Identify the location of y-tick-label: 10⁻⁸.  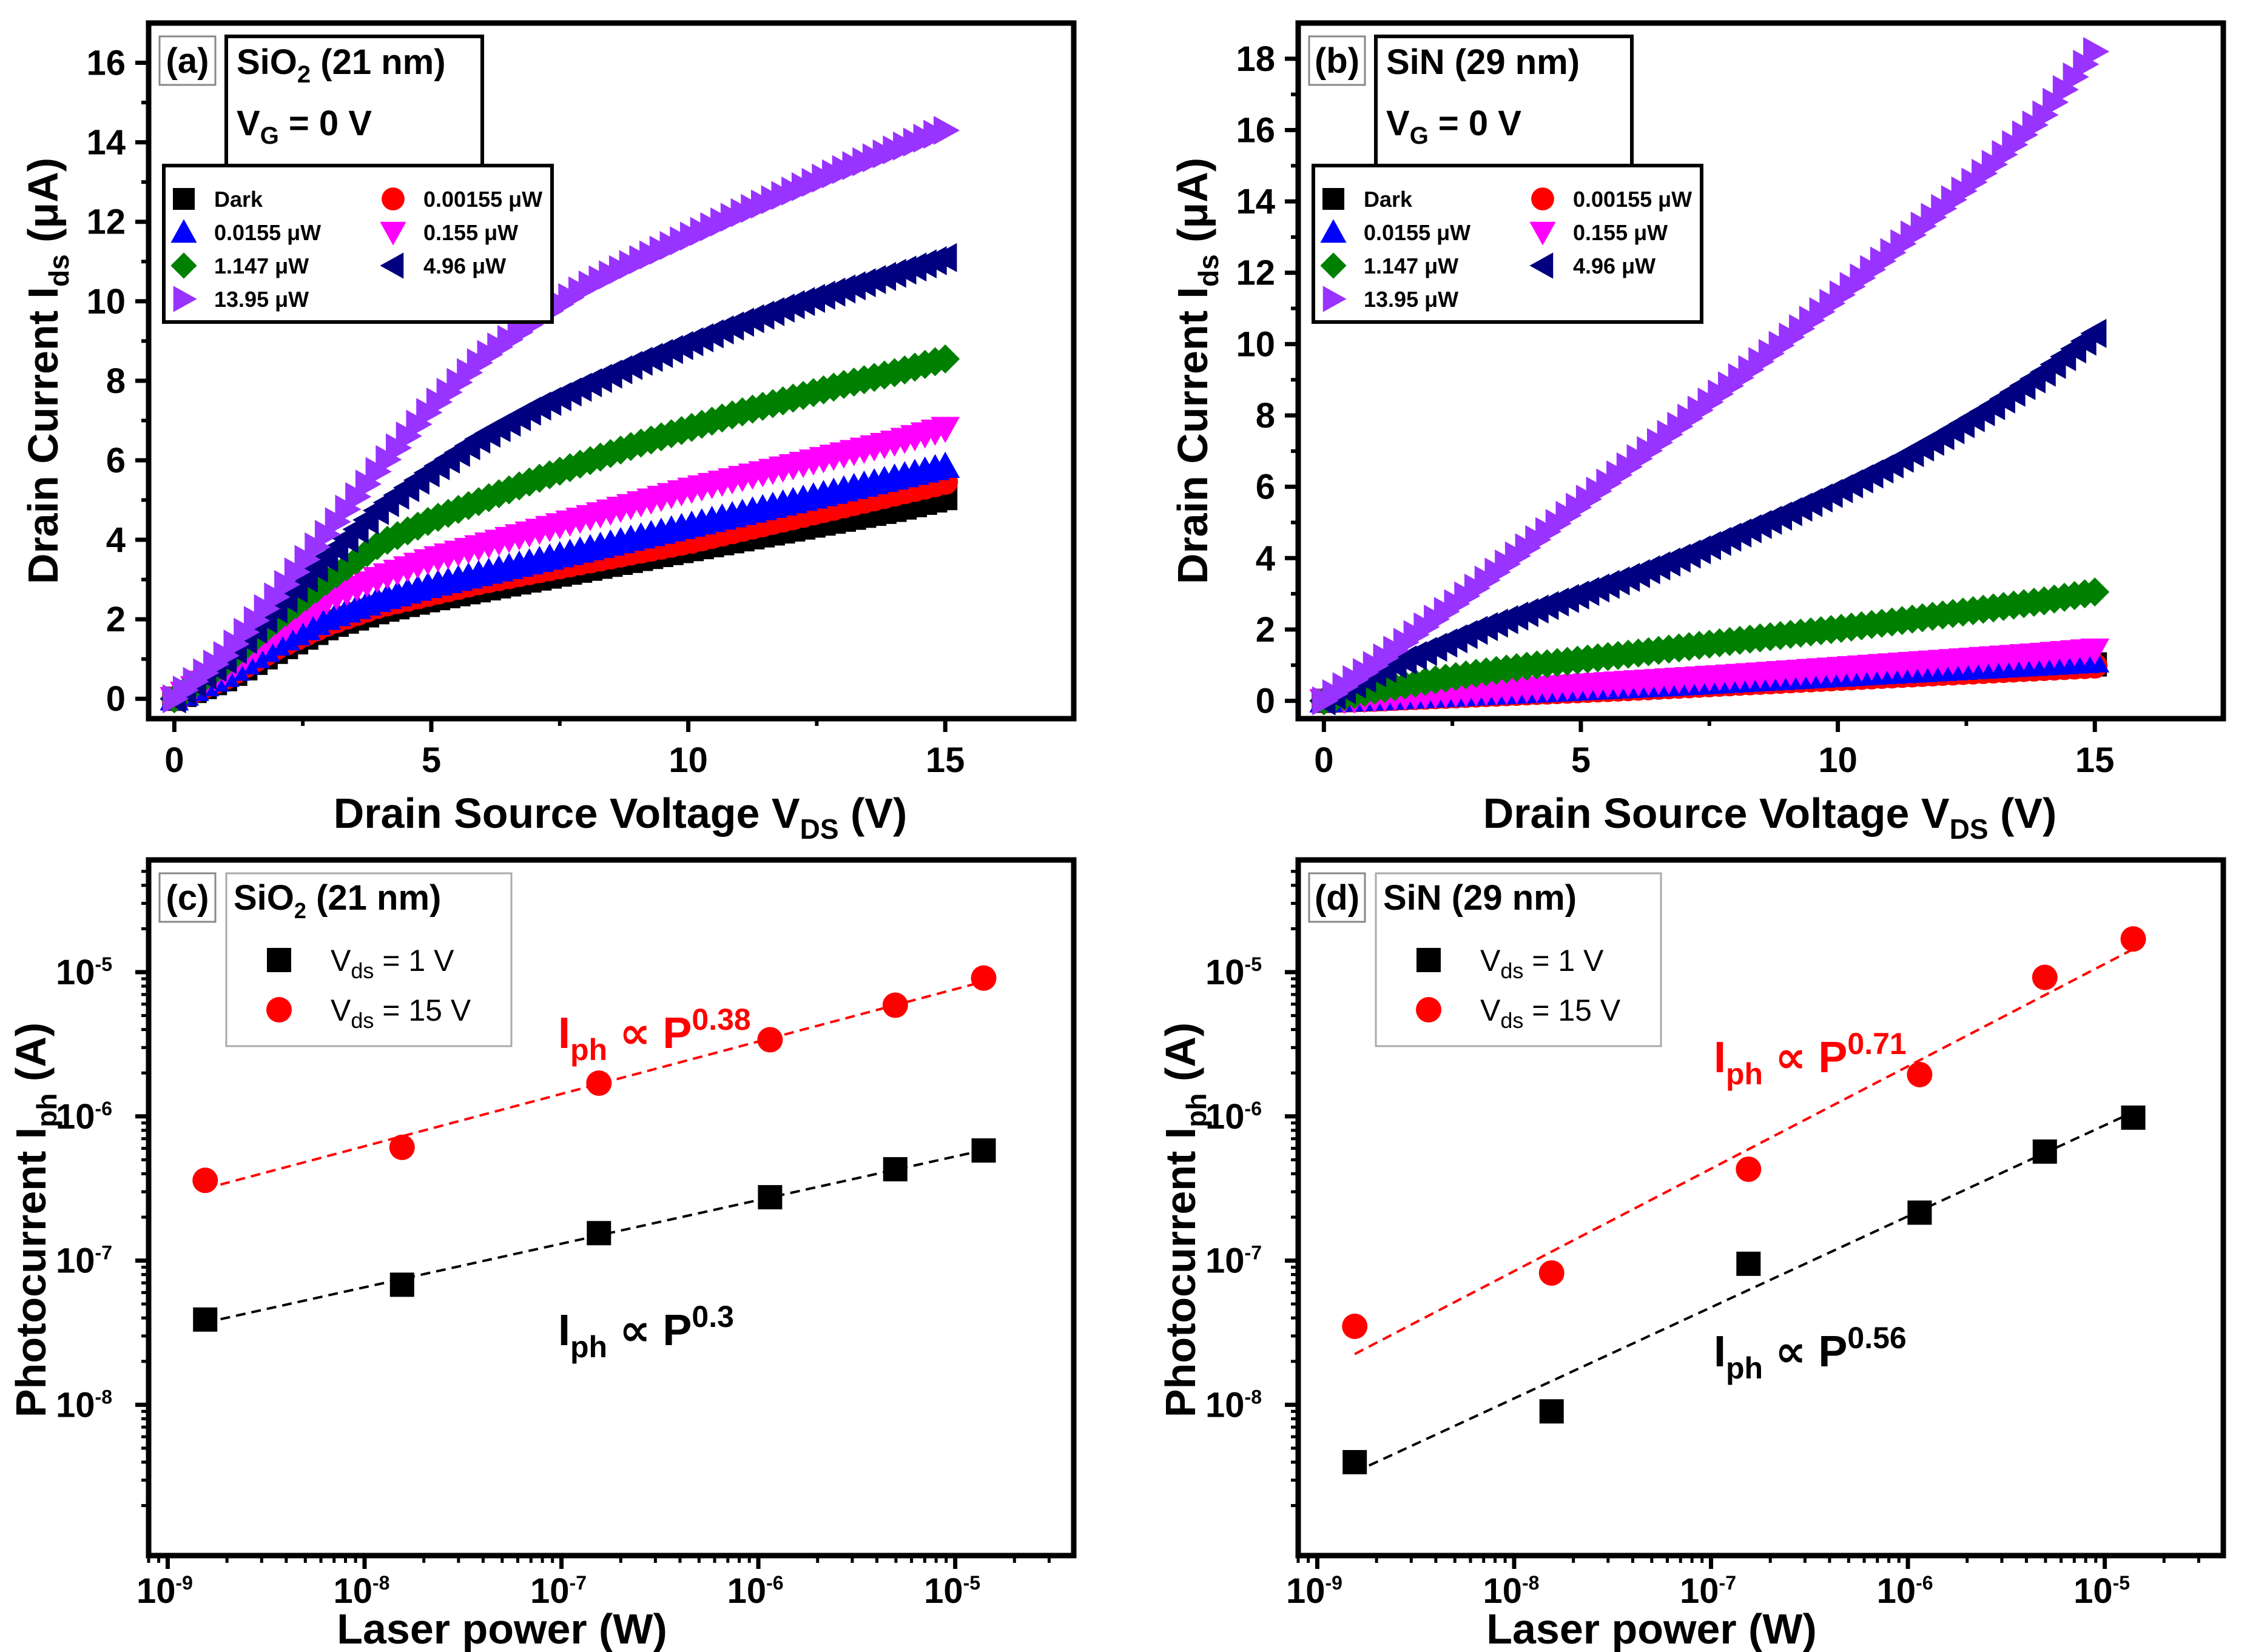
(84, 1405).